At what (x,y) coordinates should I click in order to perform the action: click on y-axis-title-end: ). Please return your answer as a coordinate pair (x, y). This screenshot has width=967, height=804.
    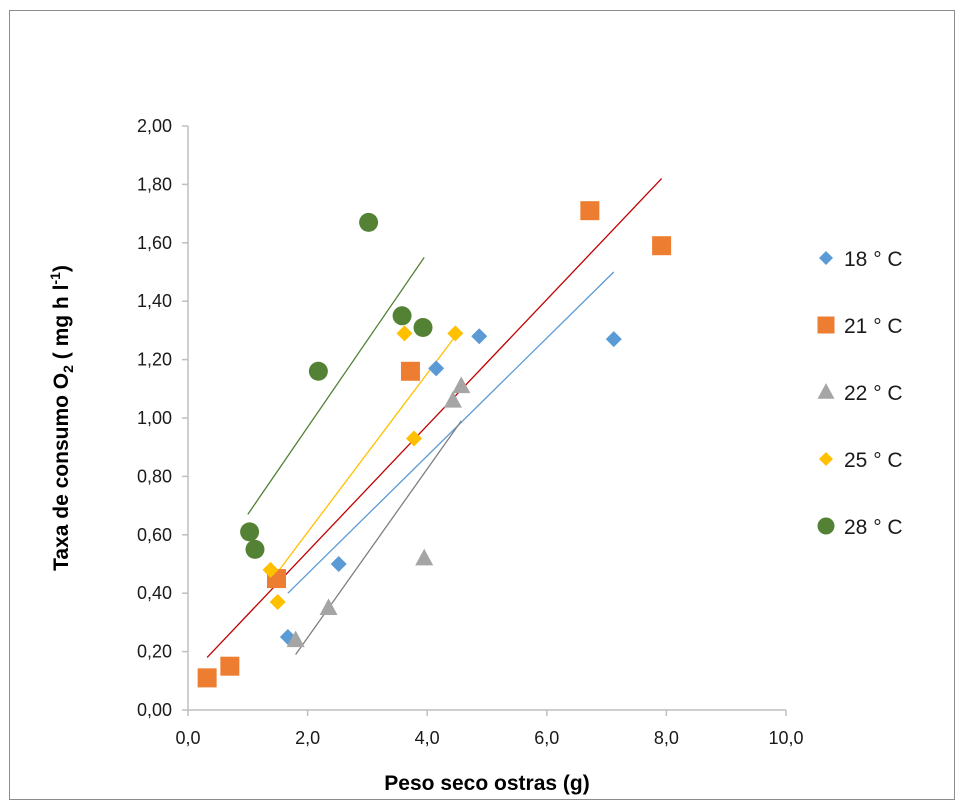
    Looking at the image, I should click on (61, 268).